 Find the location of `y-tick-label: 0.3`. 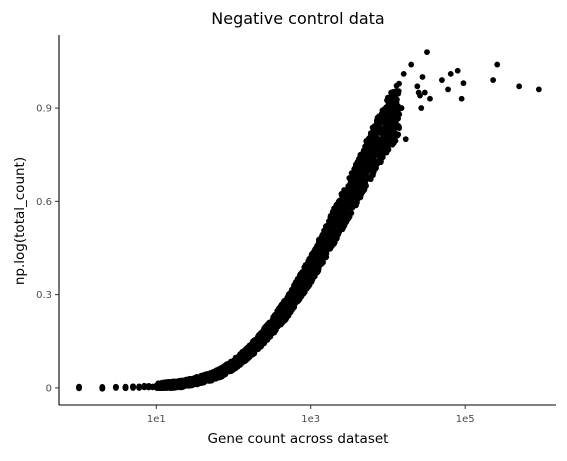

y-tick-label: 0.3 is located at coordinates (44, 295).